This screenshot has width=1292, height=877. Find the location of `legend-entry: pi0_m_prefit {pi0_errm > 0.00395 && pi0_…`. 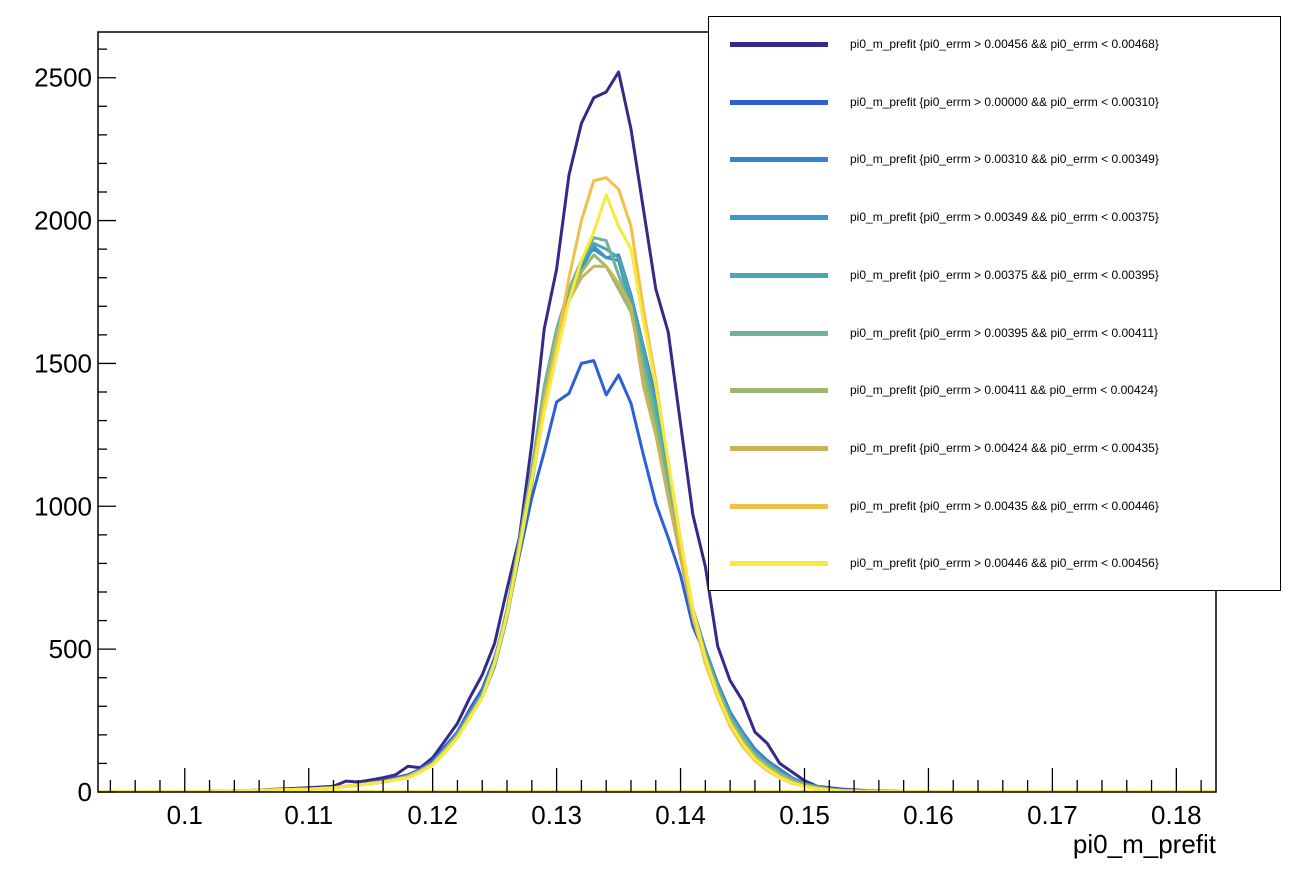

legend-entry: pi0_m_prefit {pi0_errm > 0.00395 && pi0_… is located at coordinates (994, 334).